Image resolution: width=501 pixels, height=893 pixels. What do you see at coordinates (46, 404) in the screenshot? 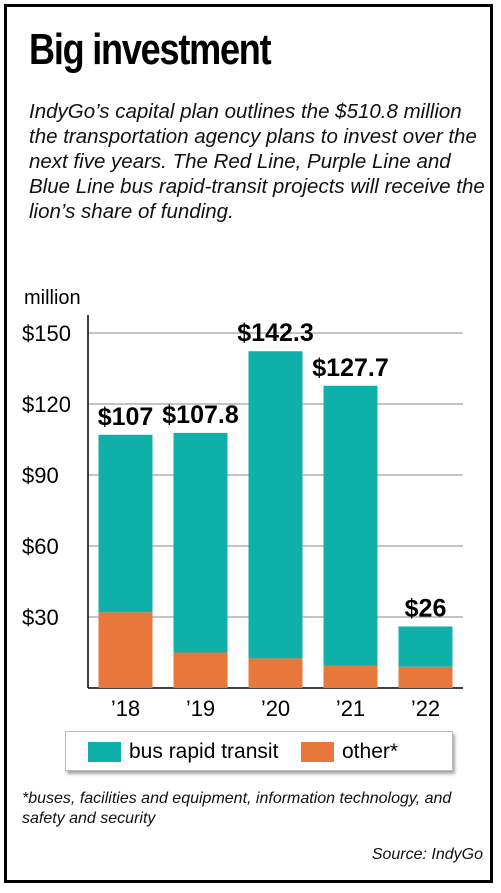
I see `y-tick-label: $120` at bounding box center [46, 404].